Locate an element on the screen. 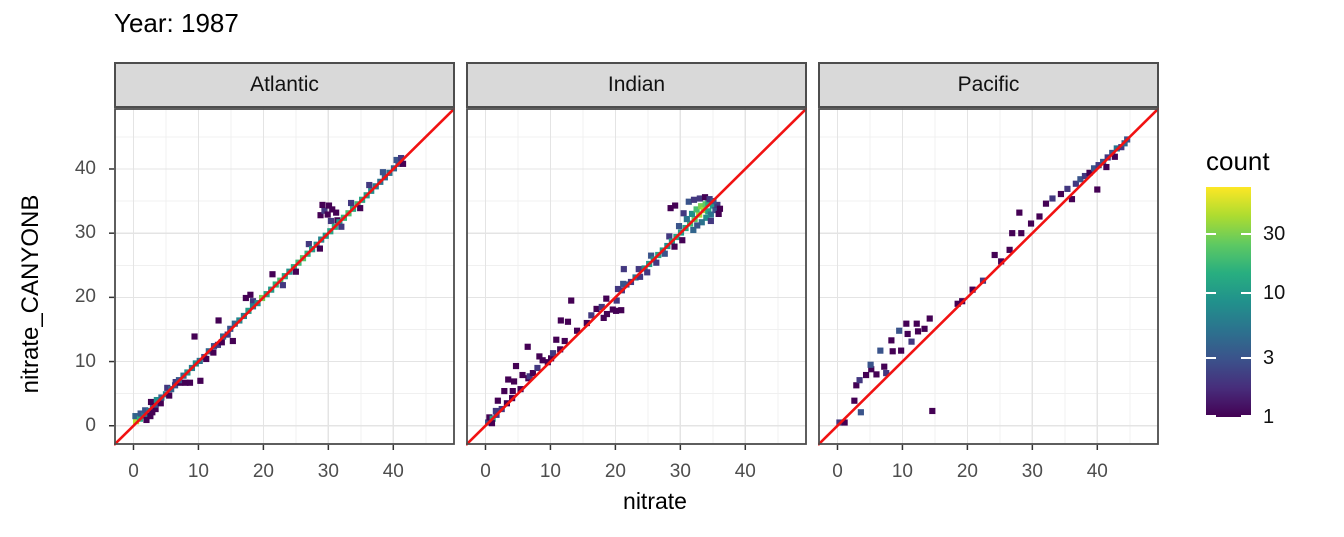  legend-tick-label: 3 is located at coordinates (1269, 357).